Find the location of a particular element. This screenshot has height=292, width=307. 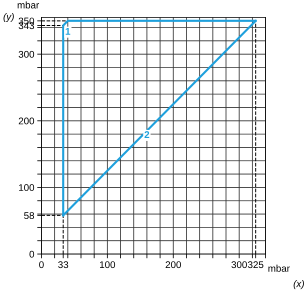

x-tick-label: 100 is located at coordinates (108, 264).